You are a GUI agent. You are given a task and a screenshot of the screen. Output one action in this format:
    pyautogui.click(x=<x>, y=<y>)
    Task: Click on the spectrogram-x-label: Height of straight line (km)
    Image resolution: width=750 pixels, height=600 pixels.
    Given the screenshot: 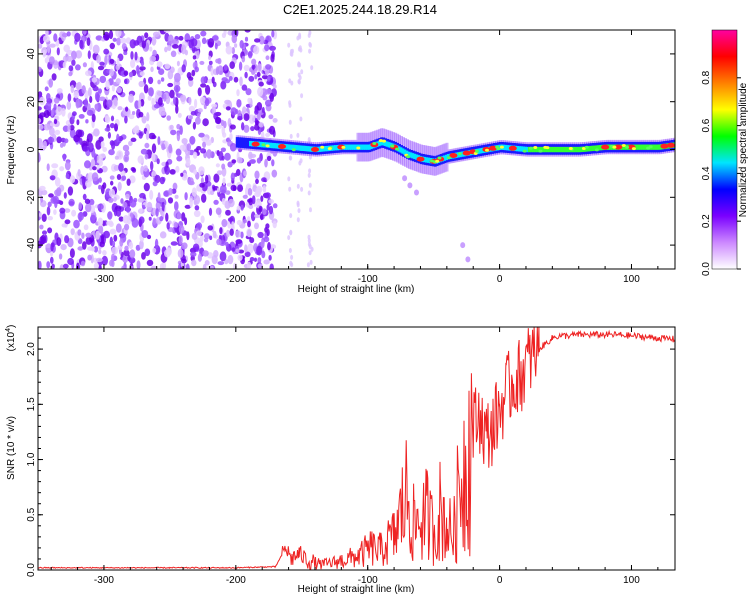 What is the action you would take?
    pyautogui.click(x=356, y=289)
    